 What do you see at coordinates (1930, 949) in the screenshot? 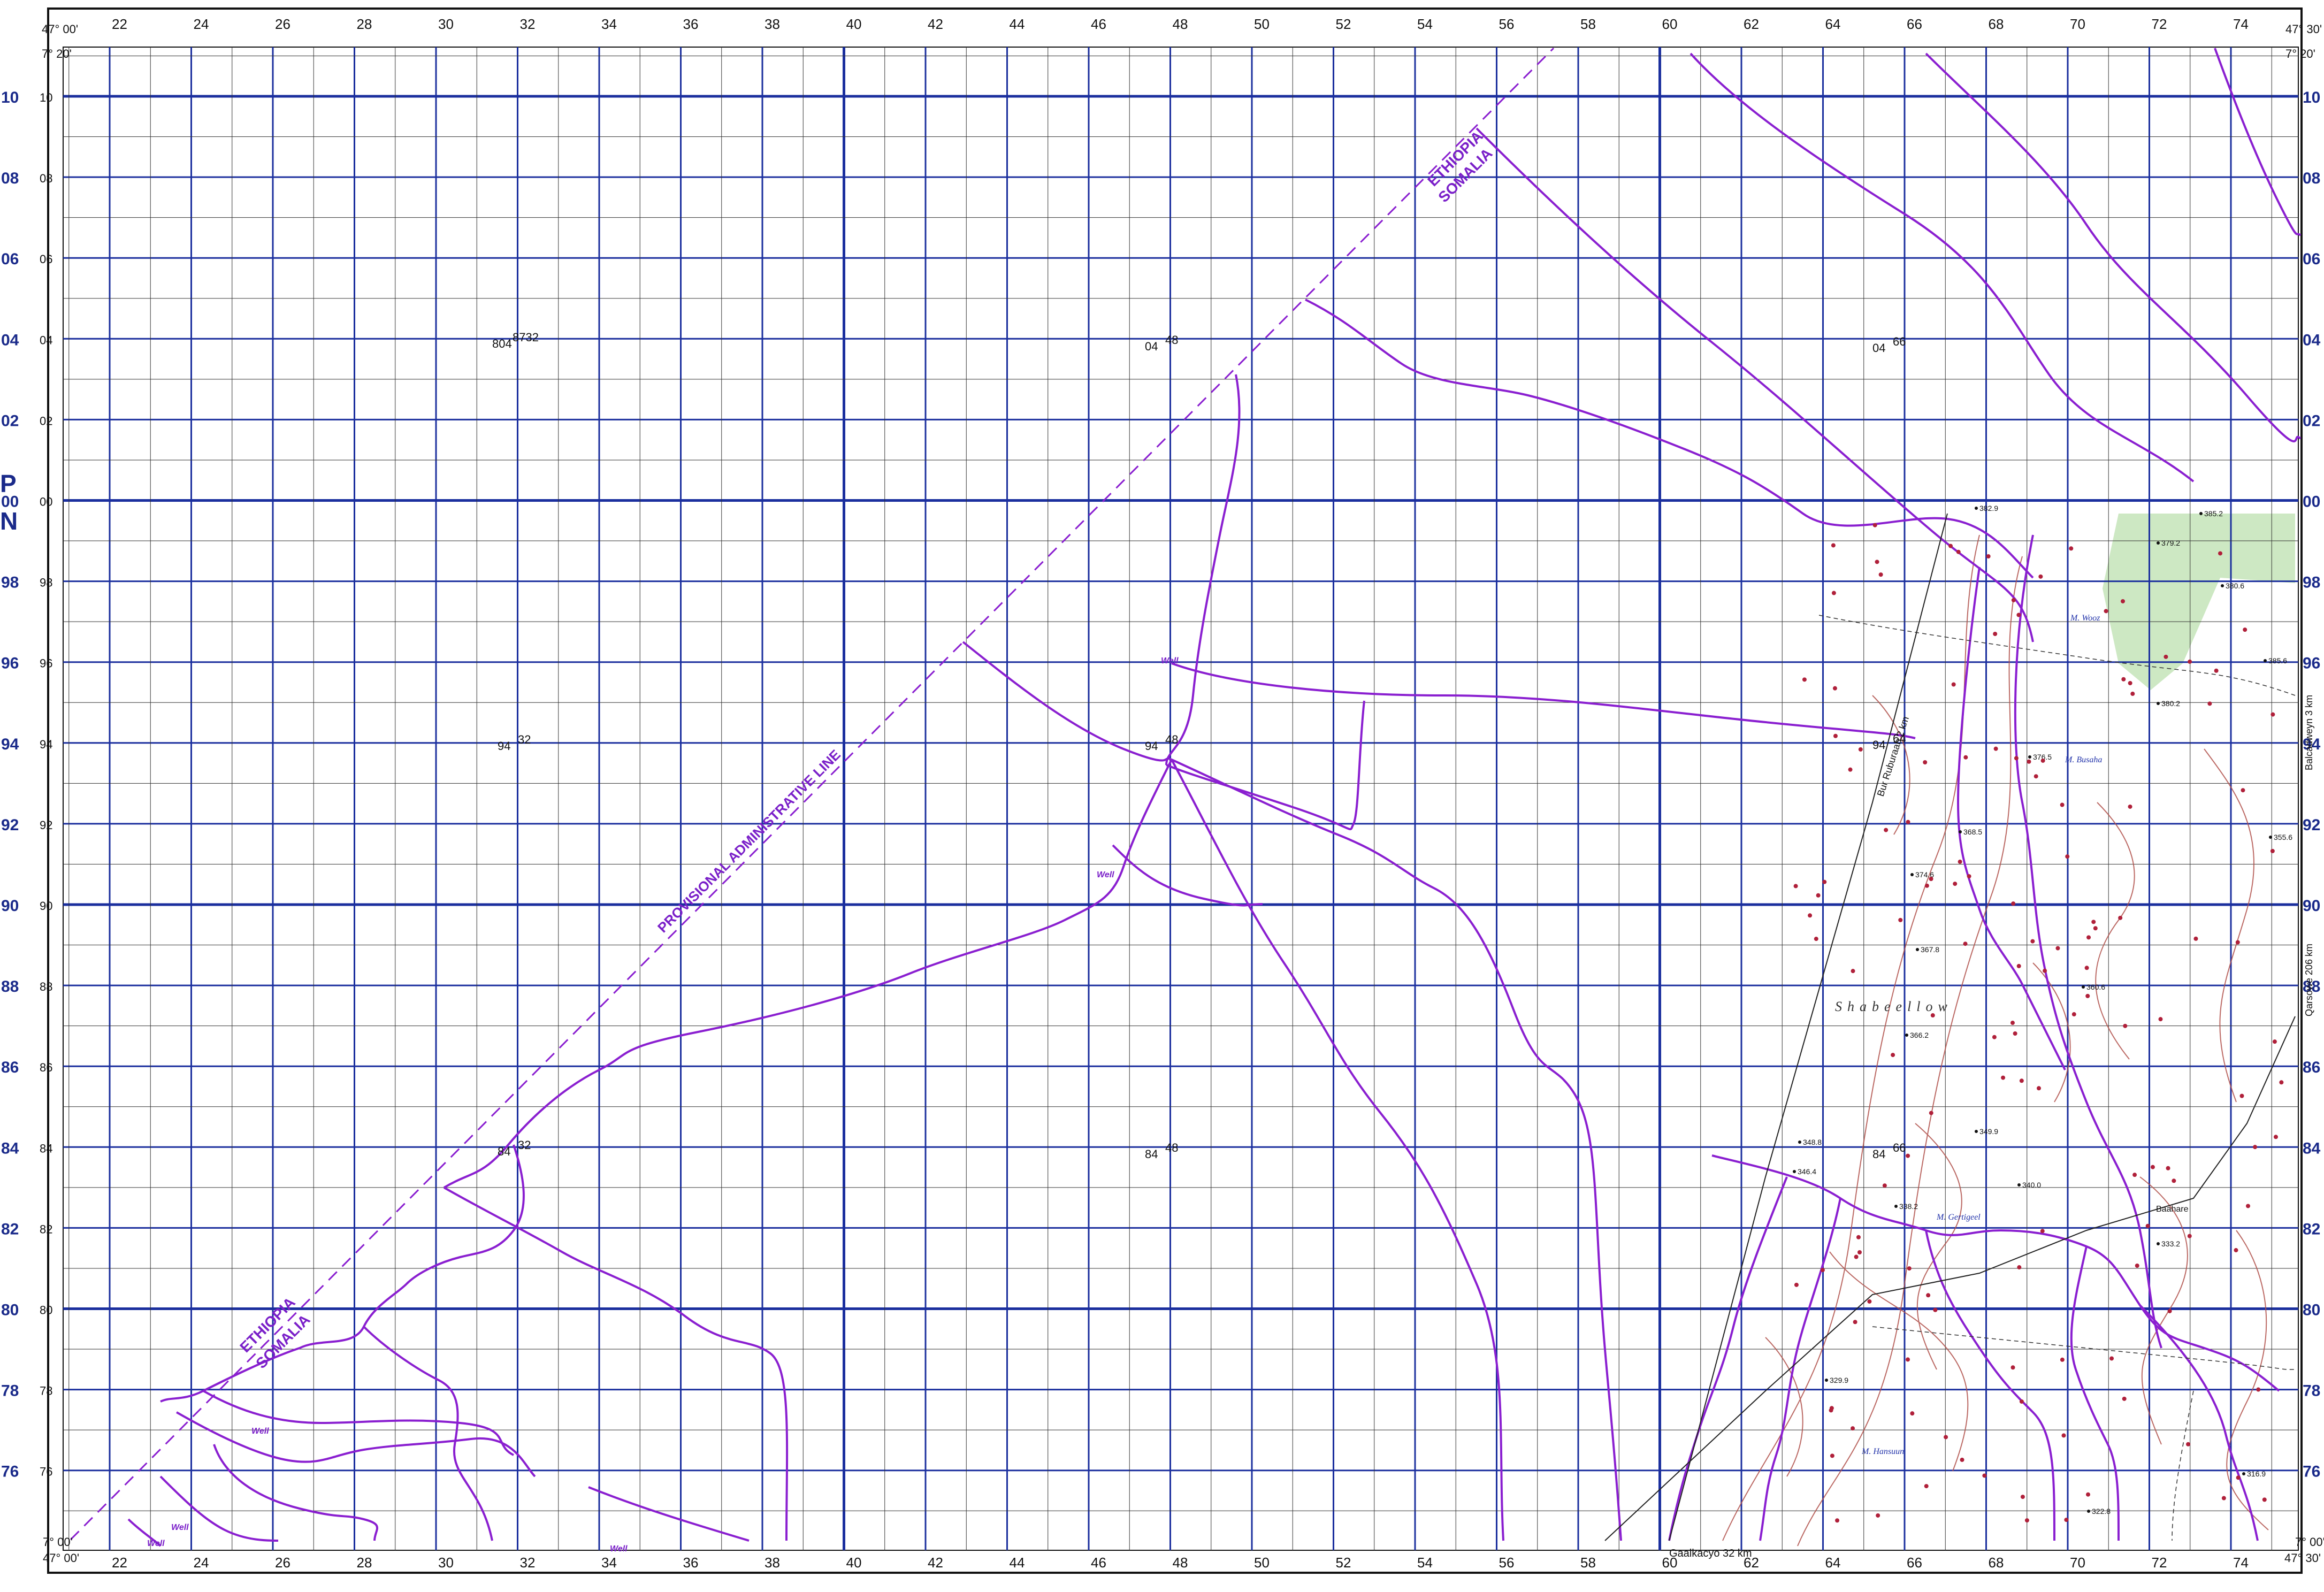
I see `spot-height-label: 367.8` at bounding box center [1930, 949].